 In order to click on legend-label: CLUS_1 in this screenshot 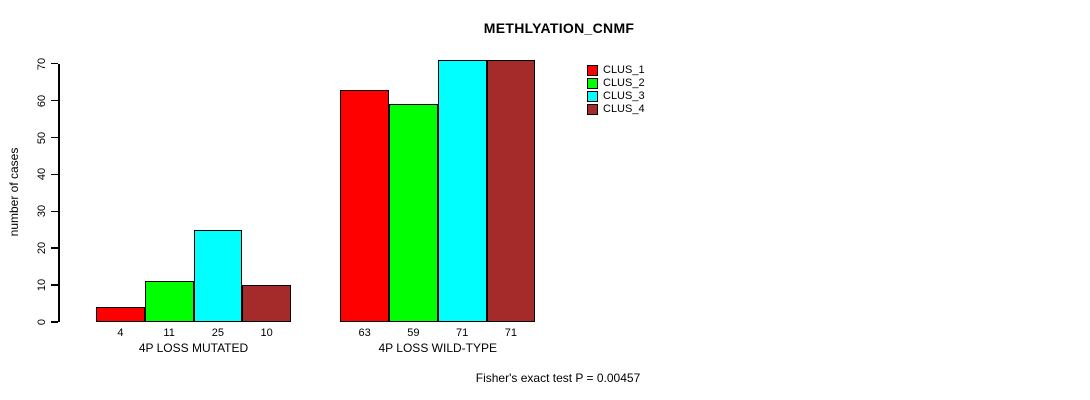, I will do `click(624, 70)`.